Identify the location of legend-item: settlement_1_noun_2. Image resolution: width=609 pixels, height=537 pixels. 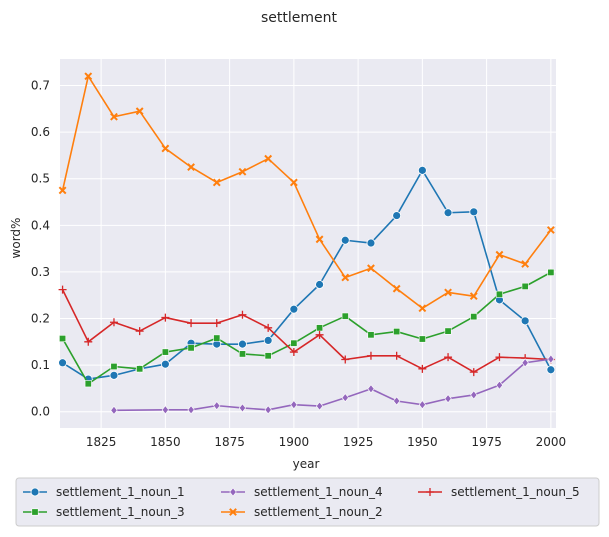
(302, 512).